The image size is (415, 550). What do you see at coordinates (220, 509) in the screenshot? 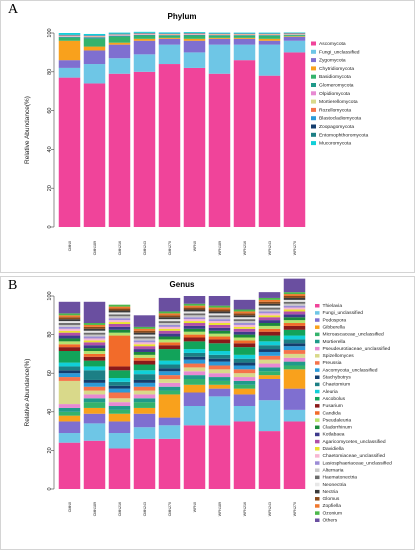
I see `x-tick-label: WFN189` at bounding box center [220, 509].